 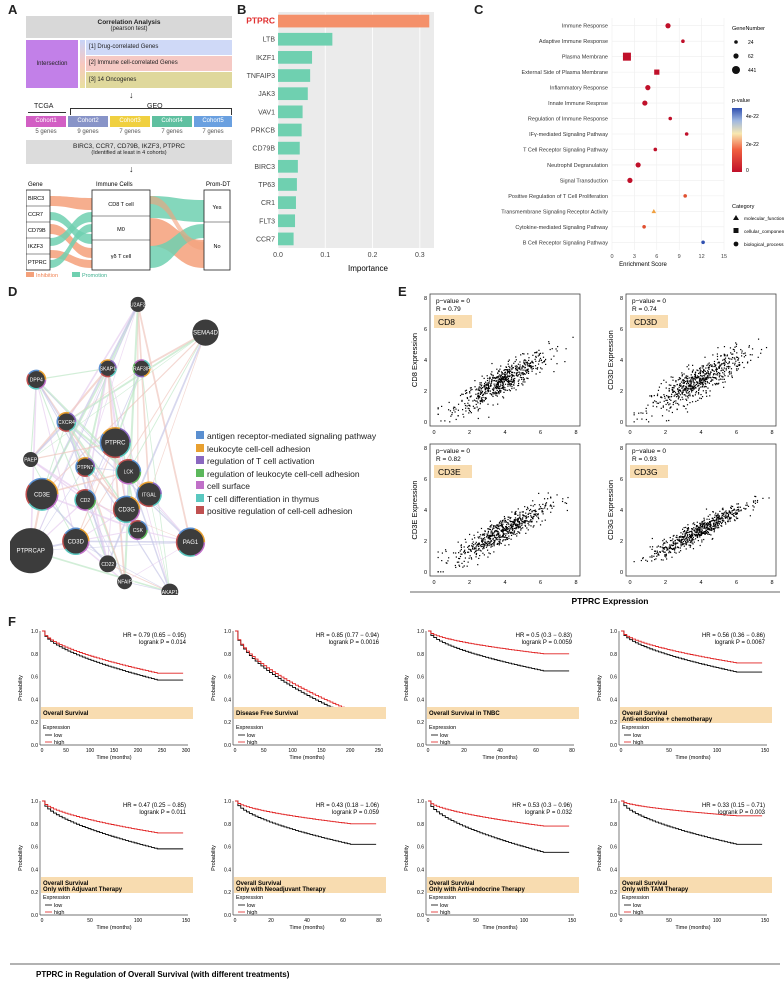 What do you see at coordinates (643, 265) in the screenshot?
I see `c-xlabel: Enrichment Score` at bounding box center [643, 265].